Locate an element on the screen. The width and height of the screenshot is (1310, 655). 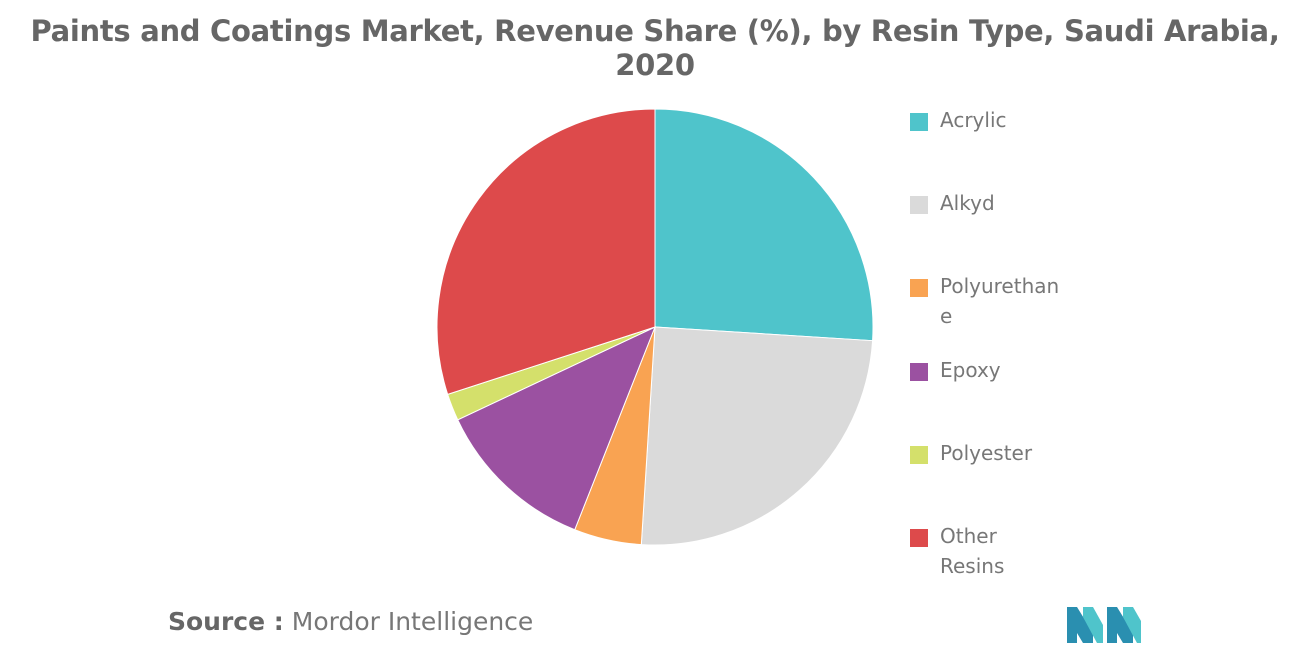
legend-label-polyurethane: Polyurethane is located at coordinates (1000, 301).